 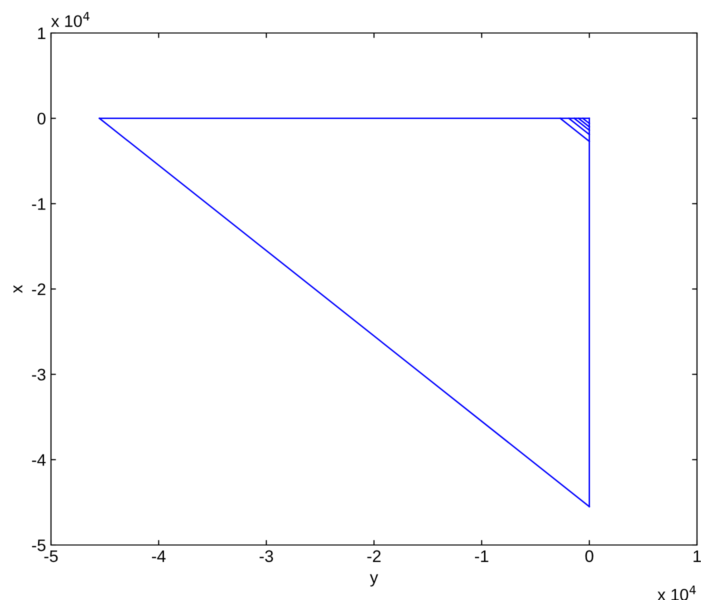 What do you see at coordinates (697, 556) in the screenshot?
I see `x-tick-label: 1` at bounding box center [697, 556].